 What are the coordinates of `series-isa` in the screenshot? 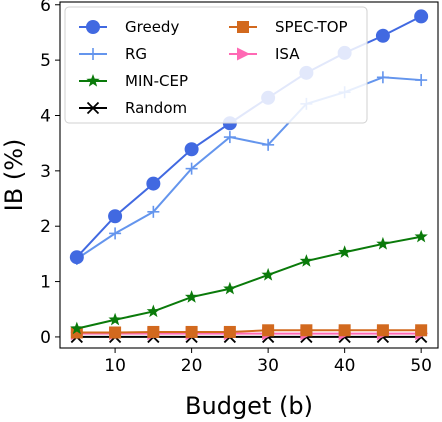 It's located at (249, 334).